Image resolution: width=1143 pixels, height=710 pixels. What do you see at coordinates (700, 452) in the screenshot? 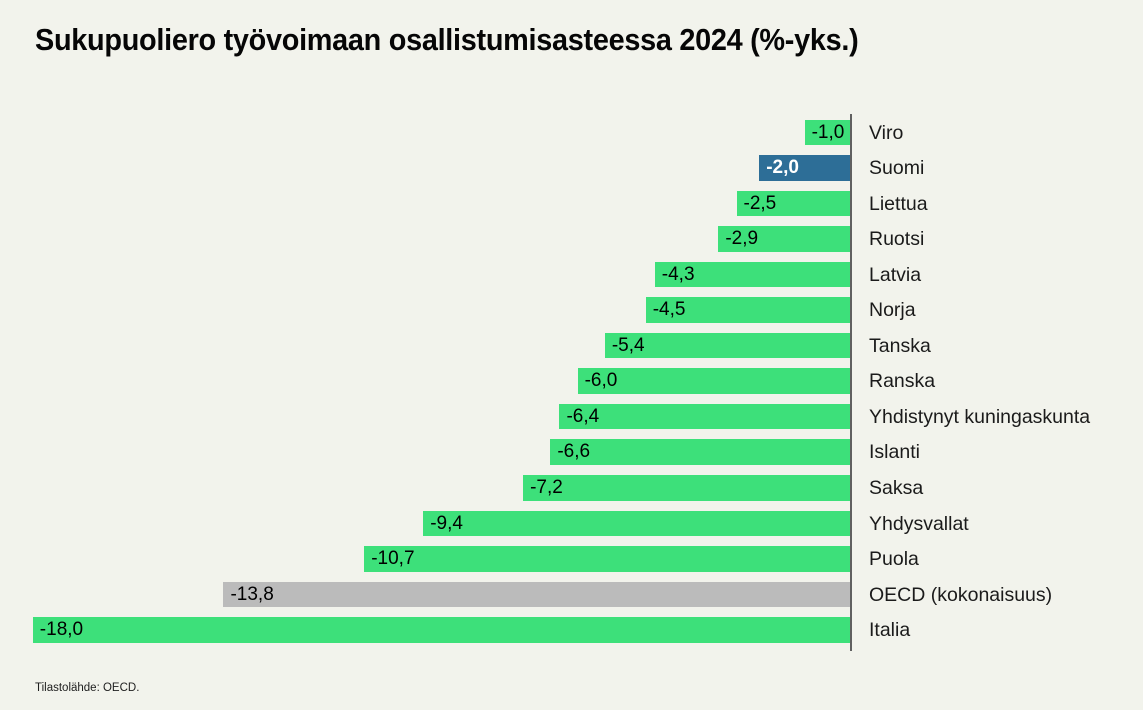
I see `bar-islanti: -6,6` at bounding box center [700, 452].